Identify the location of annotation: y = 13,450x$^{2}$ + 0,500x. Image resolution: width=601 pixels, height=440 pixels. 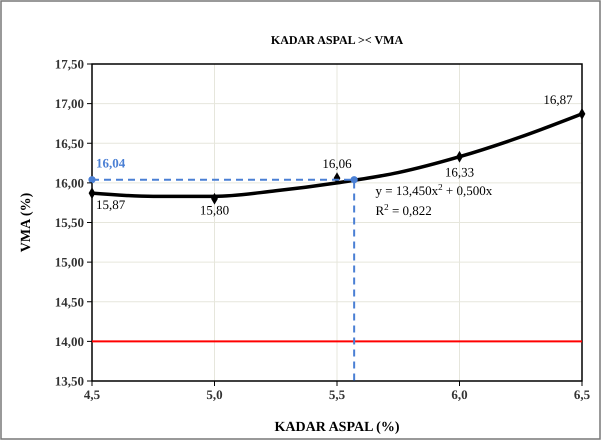
(434, 190).